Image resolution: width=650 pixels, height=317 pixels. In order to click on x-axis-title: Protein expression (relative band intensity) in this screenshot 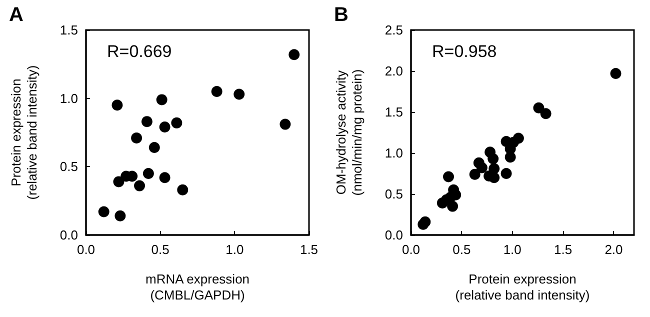, I will do `click(522, 287)`.